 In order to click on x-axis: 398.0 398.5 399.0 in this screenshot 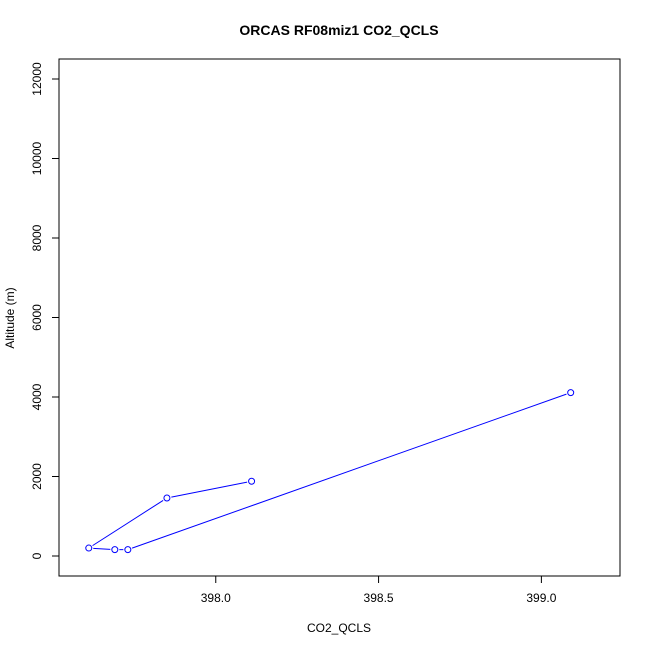, I will do `click(379, 590)`.